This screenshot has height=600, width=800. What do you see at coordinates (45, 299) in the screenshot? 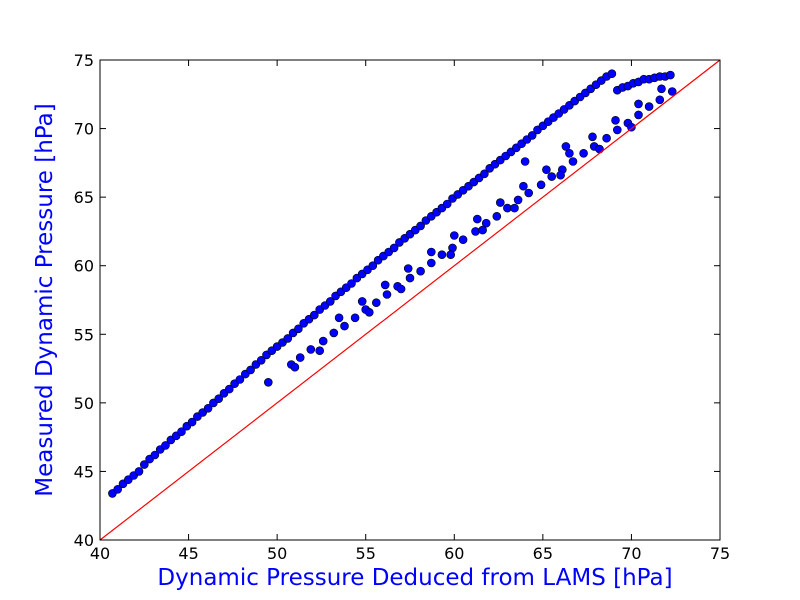
I see `y-axis-label: Measured Dynamic Pressure [hPa]` at bounding box center [45, 299].